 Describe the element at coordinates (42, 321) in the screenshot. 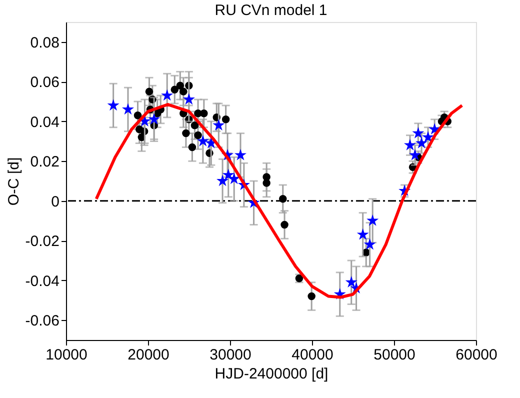

I see `y-tick-label: -0.06` at that location.